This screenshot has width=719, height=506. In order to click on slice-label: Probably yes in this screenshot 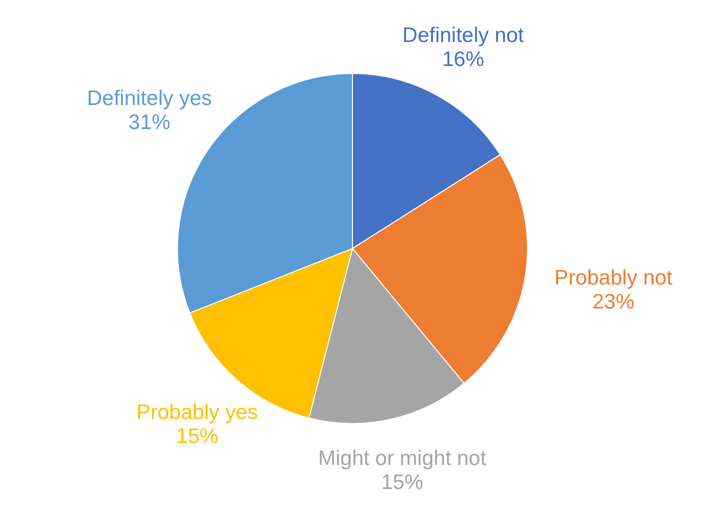, I will do `click(197, 412)`.